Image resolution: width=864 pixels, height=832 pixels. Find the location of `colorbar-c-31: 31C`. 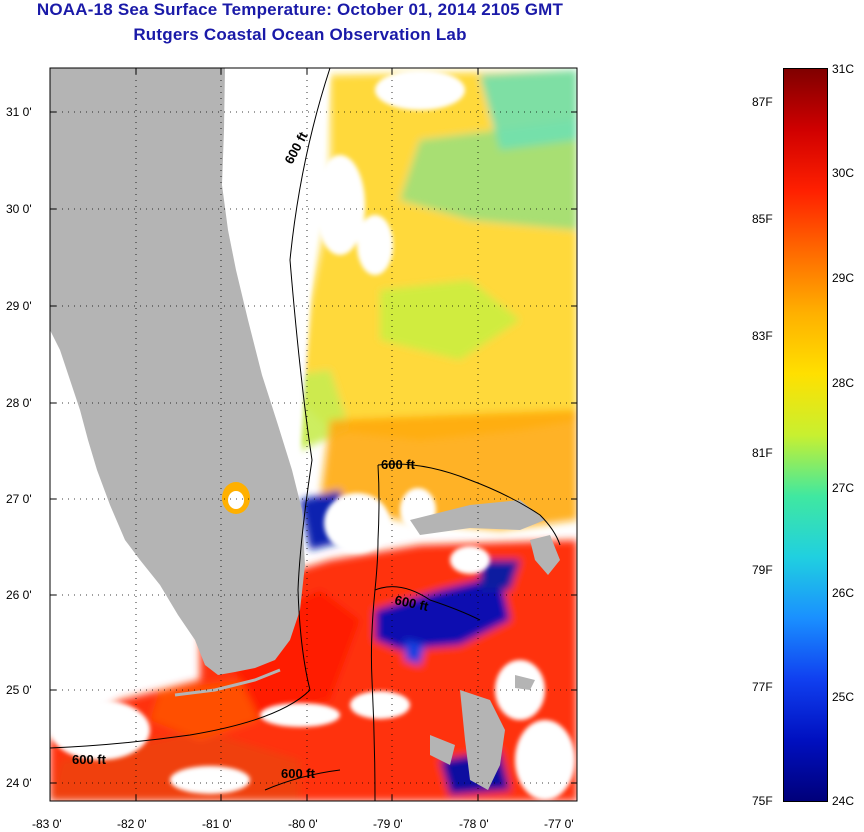

colorbar-c-31: 31C is located at coordinates (843, 69).